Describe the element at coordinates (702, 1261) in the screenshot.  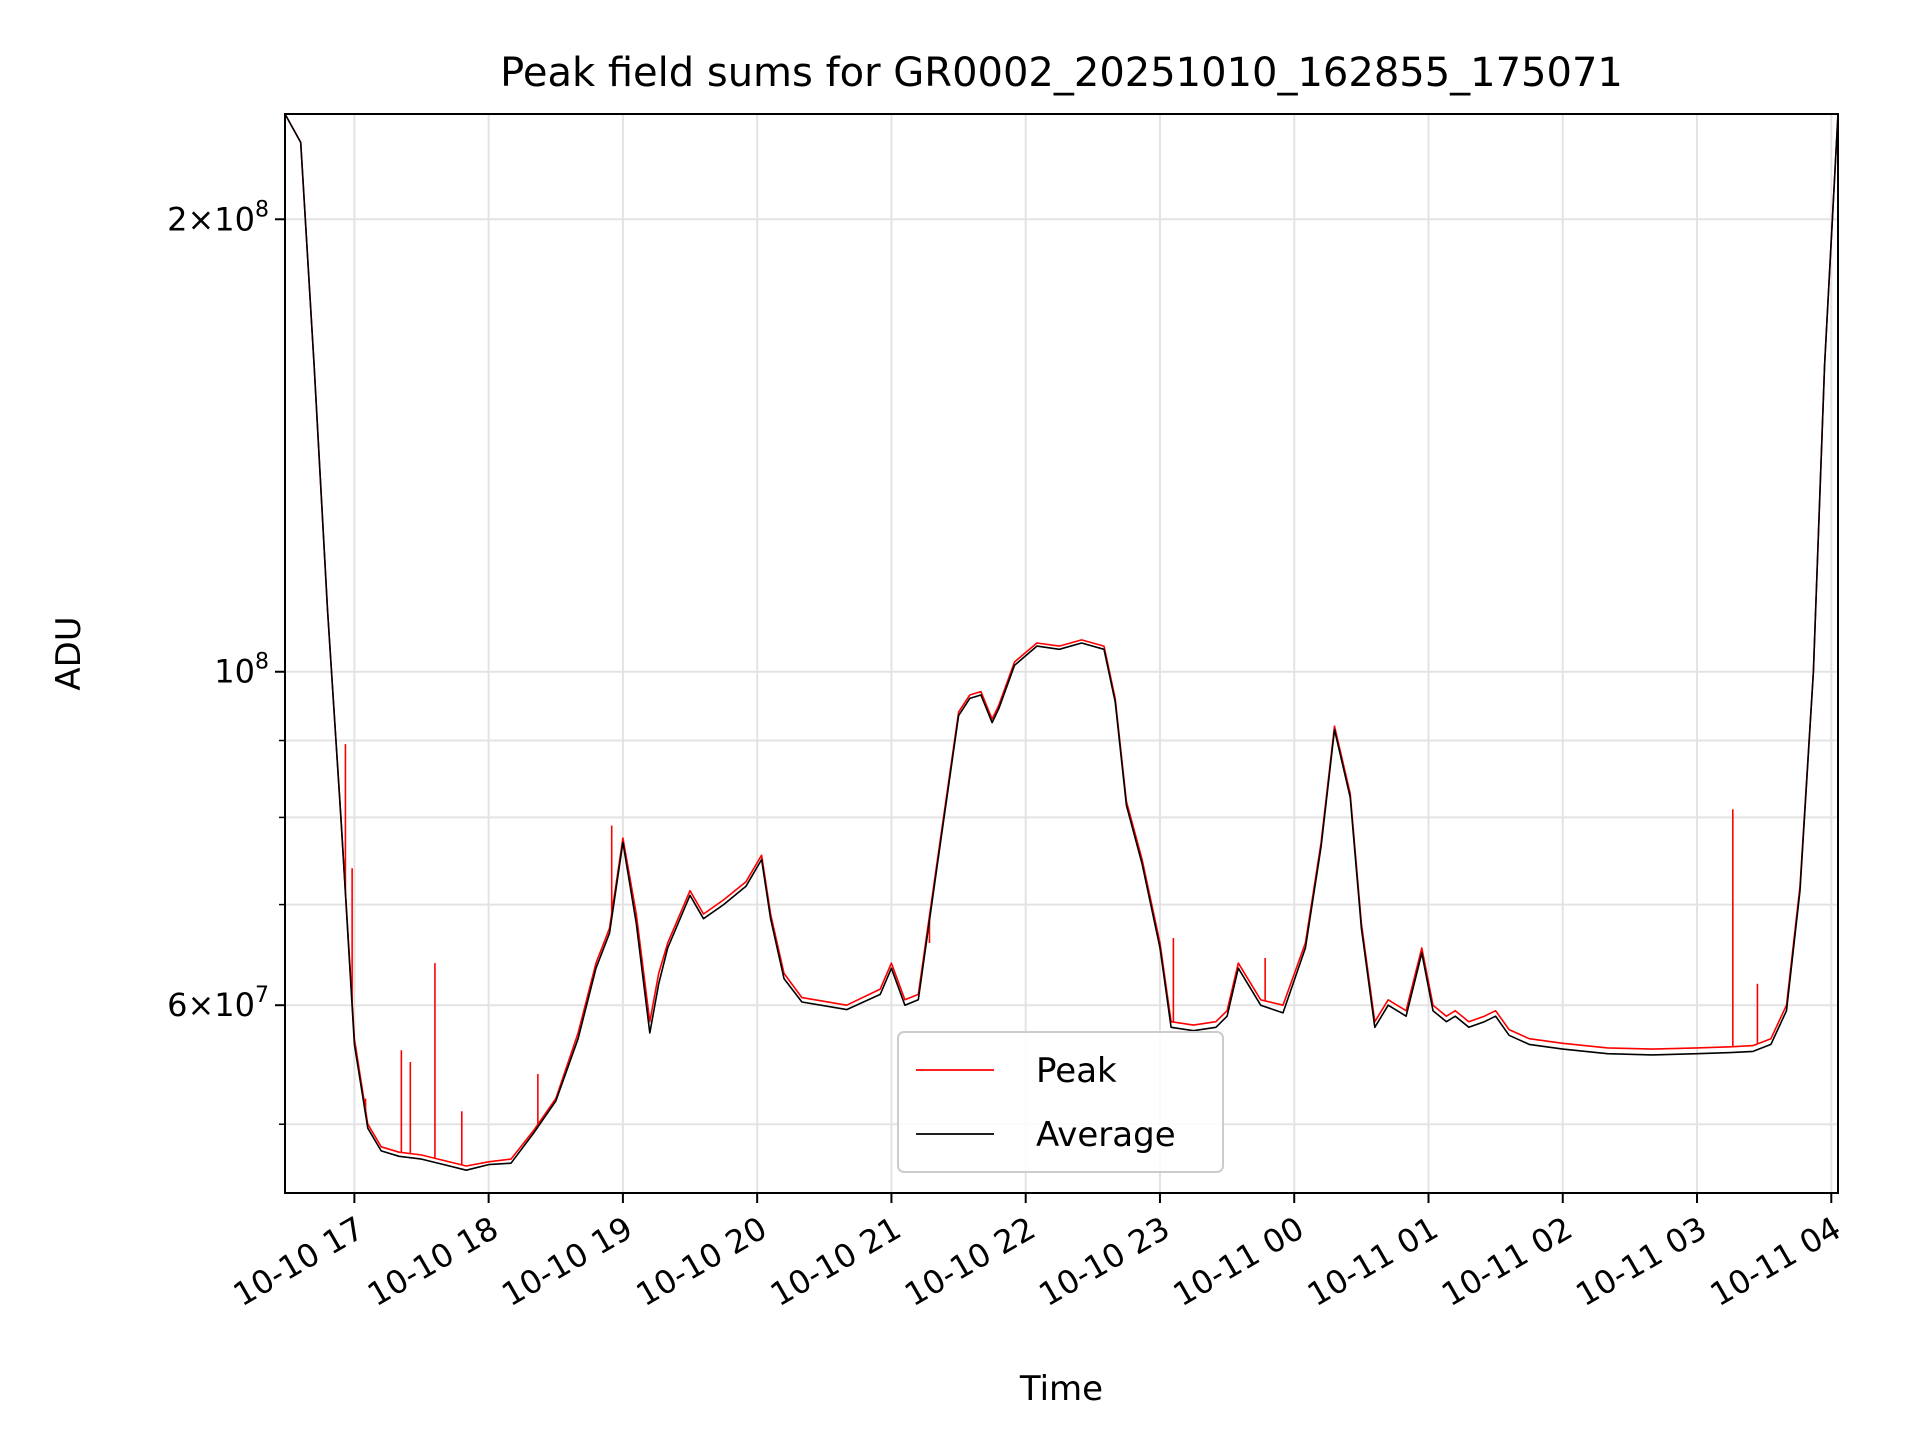
I see `x-tick-label: 10-10 20` at that location.